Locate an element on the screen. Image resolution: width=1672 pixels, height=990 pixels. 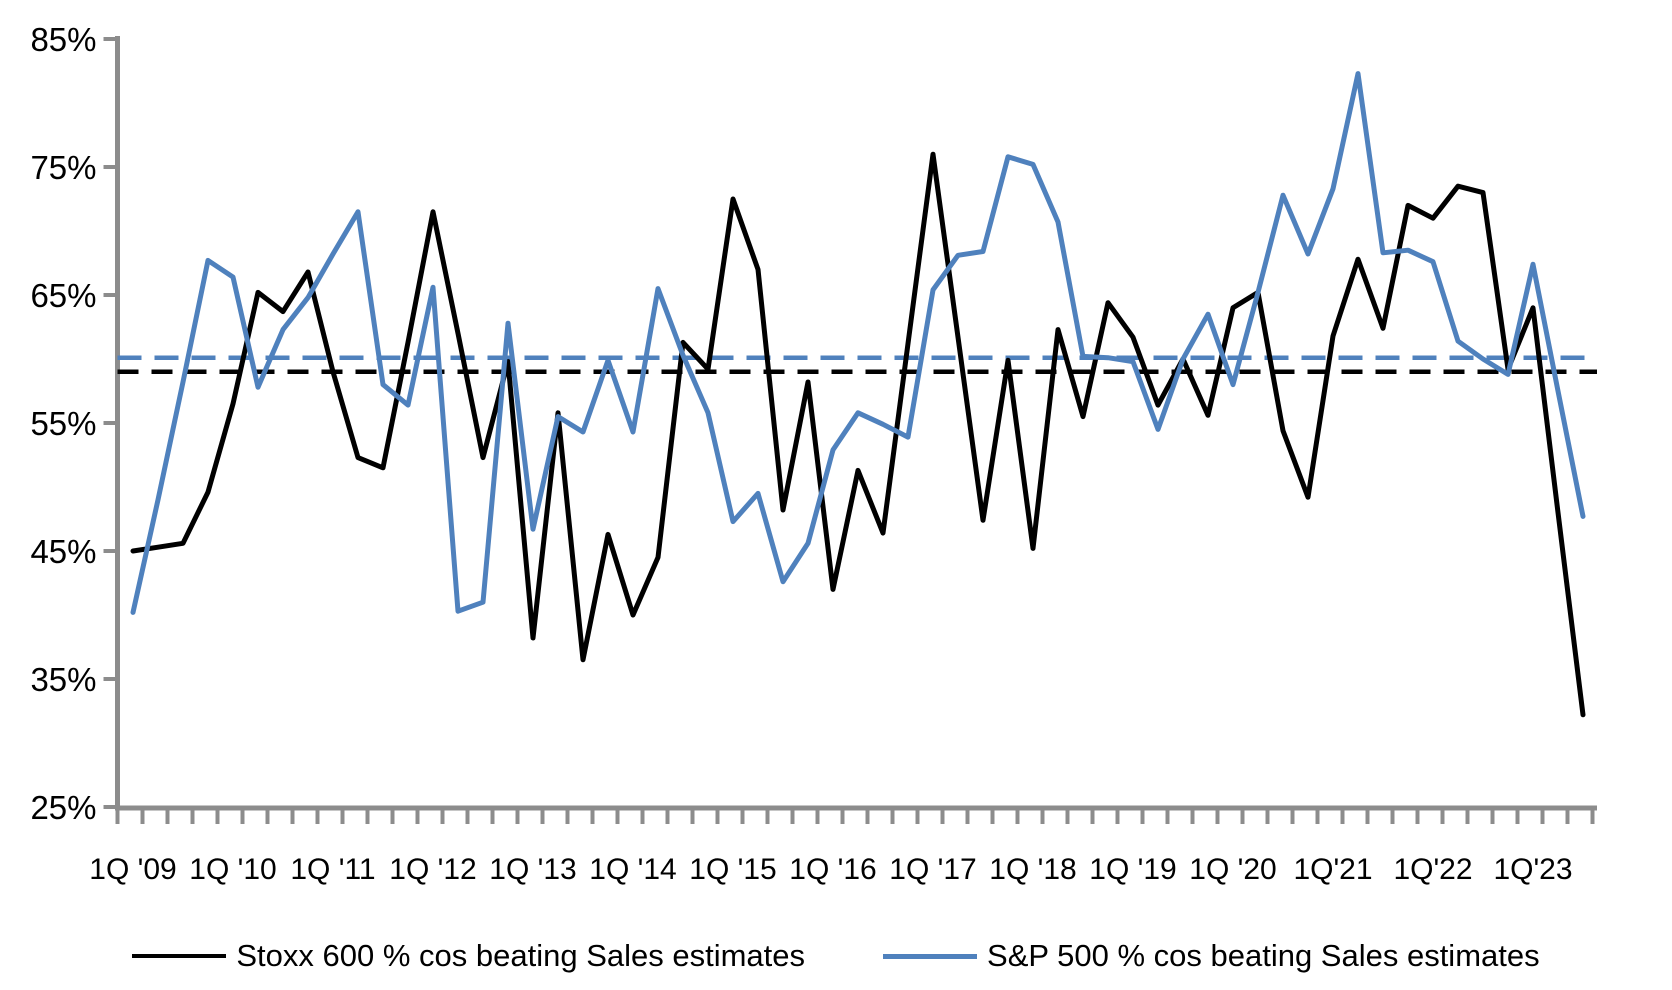
x-axis-label: 1Q '14 is located at coordinates (632, 869).